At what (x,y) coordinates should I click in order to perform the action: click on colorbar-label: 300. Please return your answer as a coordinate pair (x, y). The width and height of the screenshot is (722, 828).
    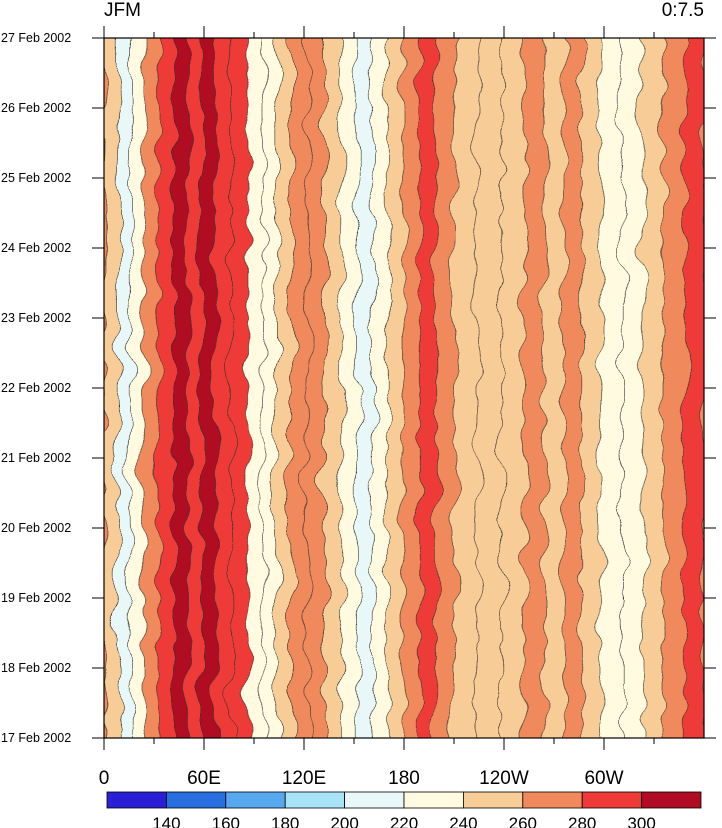
    Looking at the image, I should click on (641, 821).